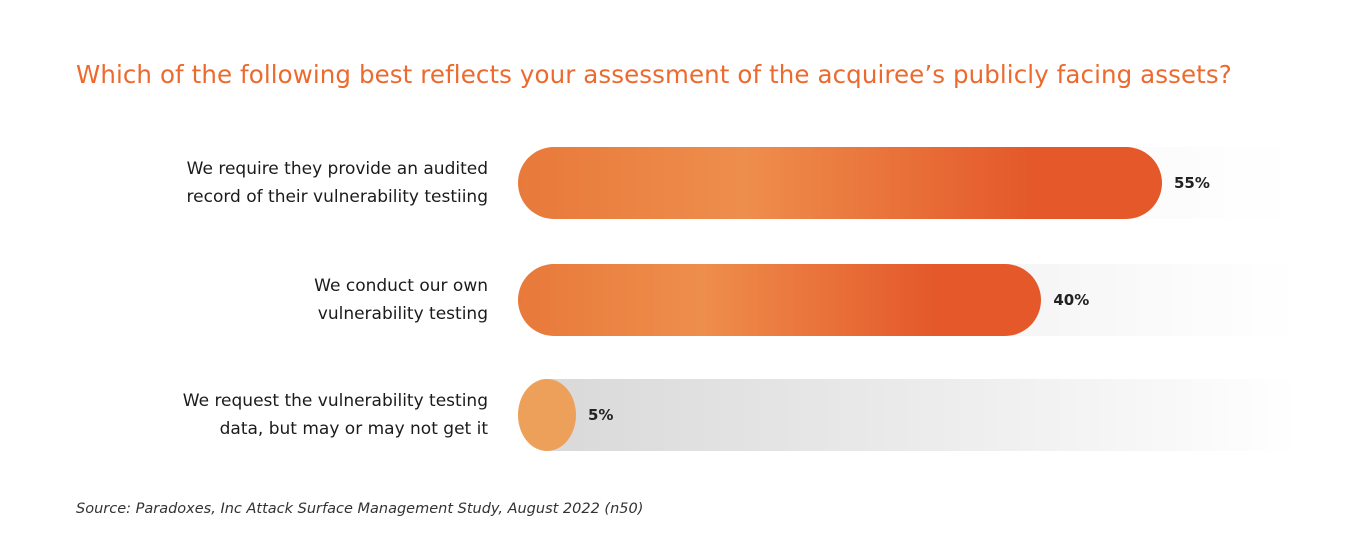 This screenshot has height=548, width=1370. I want to click on value-label: 55%, so click(1192, 183).